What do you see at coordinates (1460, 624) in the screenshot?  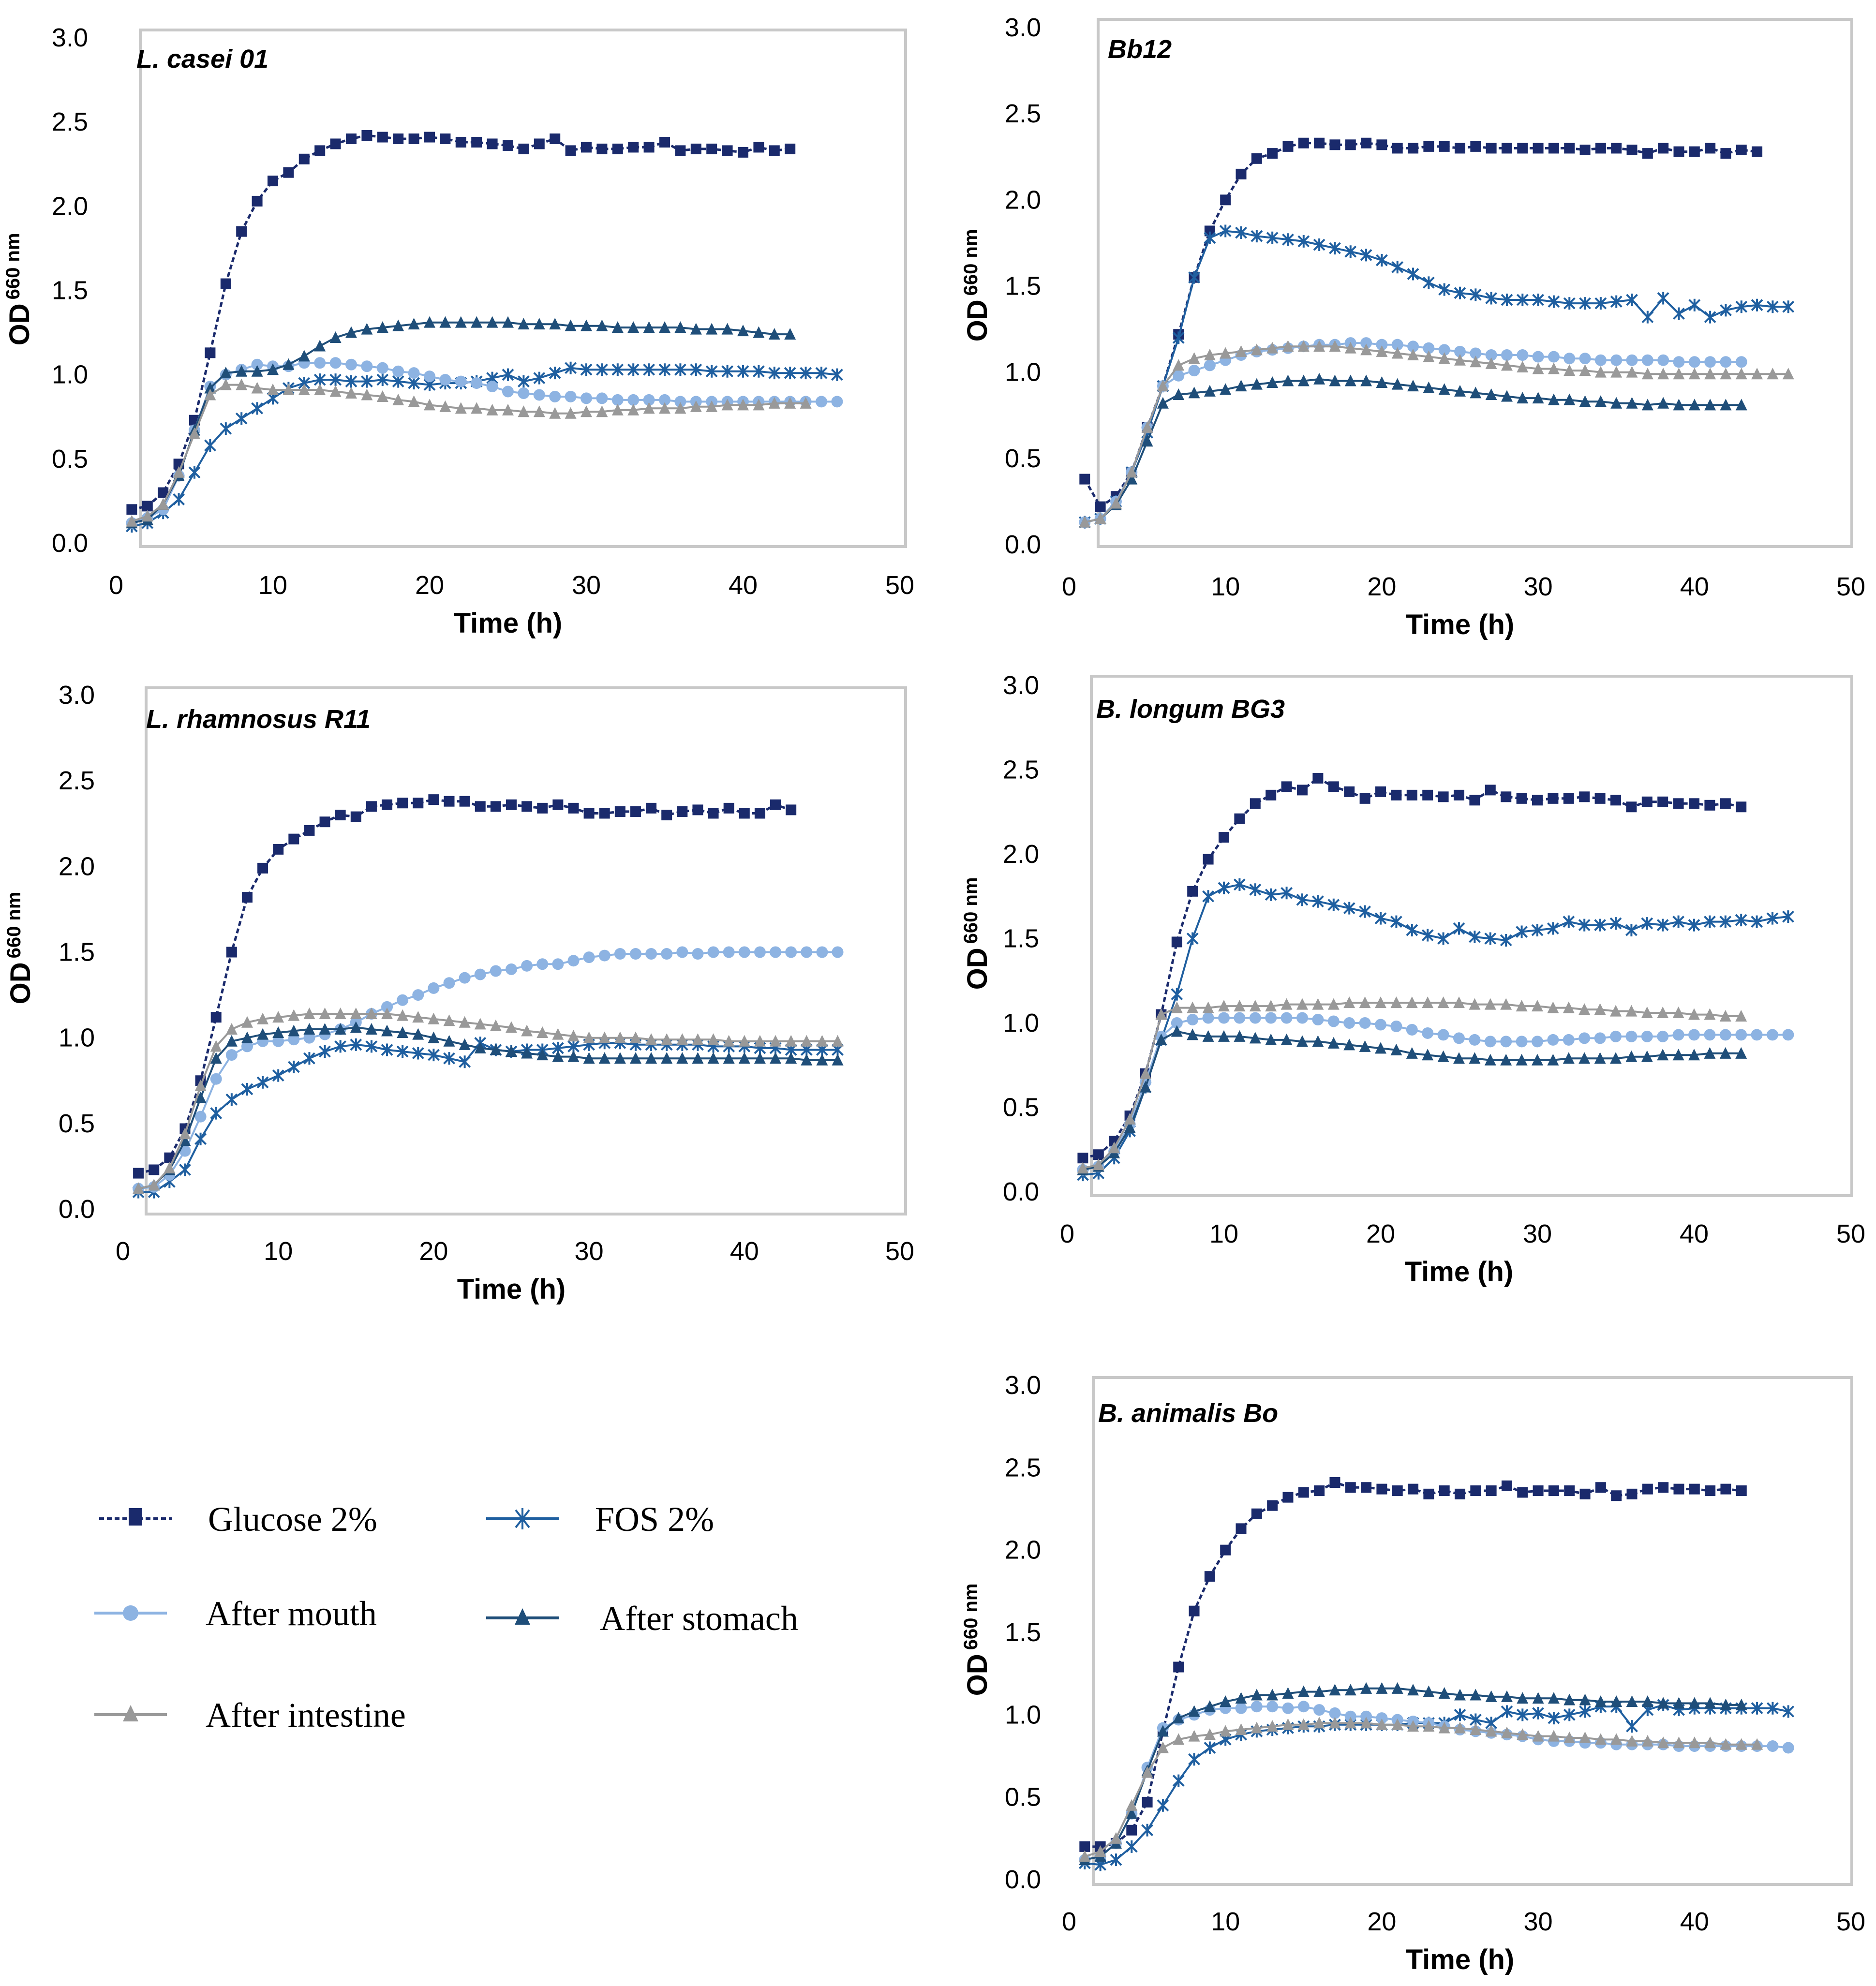 I see `x-axis-title: Time (h)` at bounding box center [1460, 624].